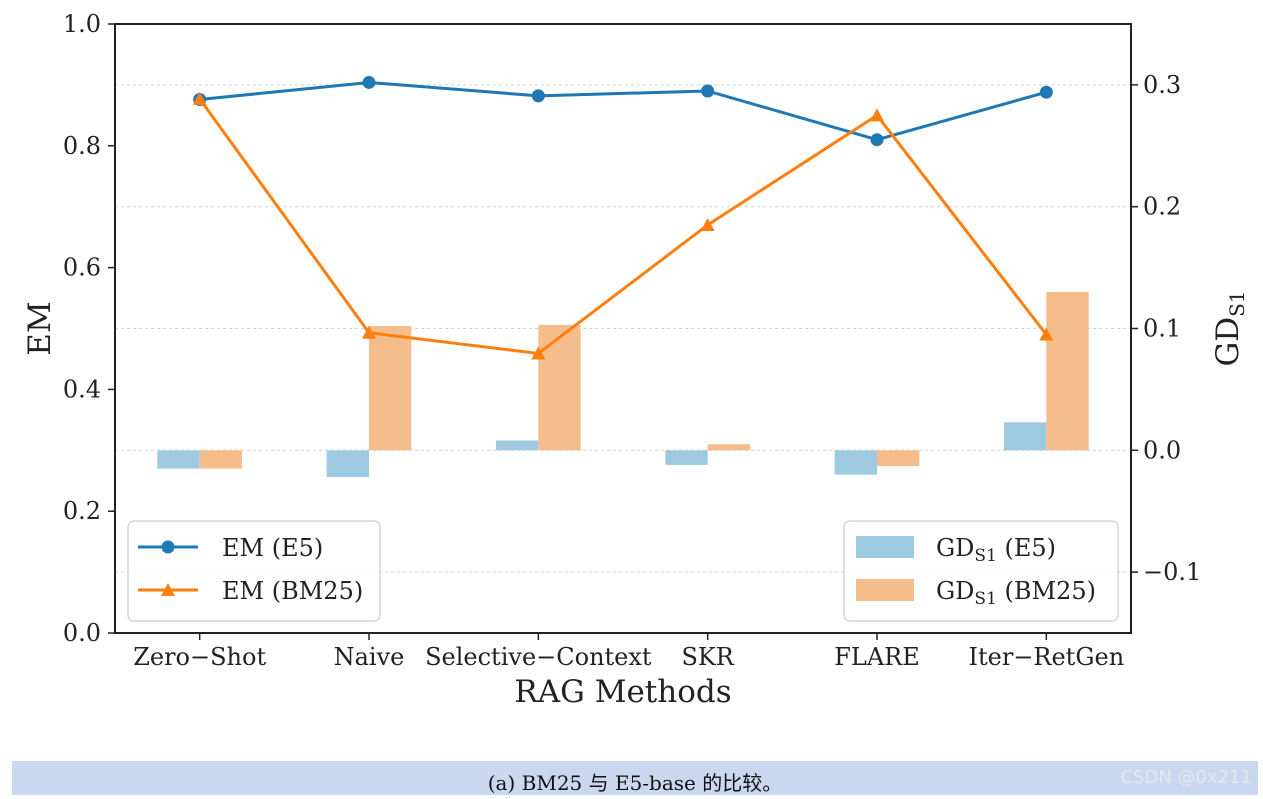 The image size is (1263, 799). Describe the element at coordinates (272, 548) in the screenshot. I see `legend-label: EM (E5)` at that location.